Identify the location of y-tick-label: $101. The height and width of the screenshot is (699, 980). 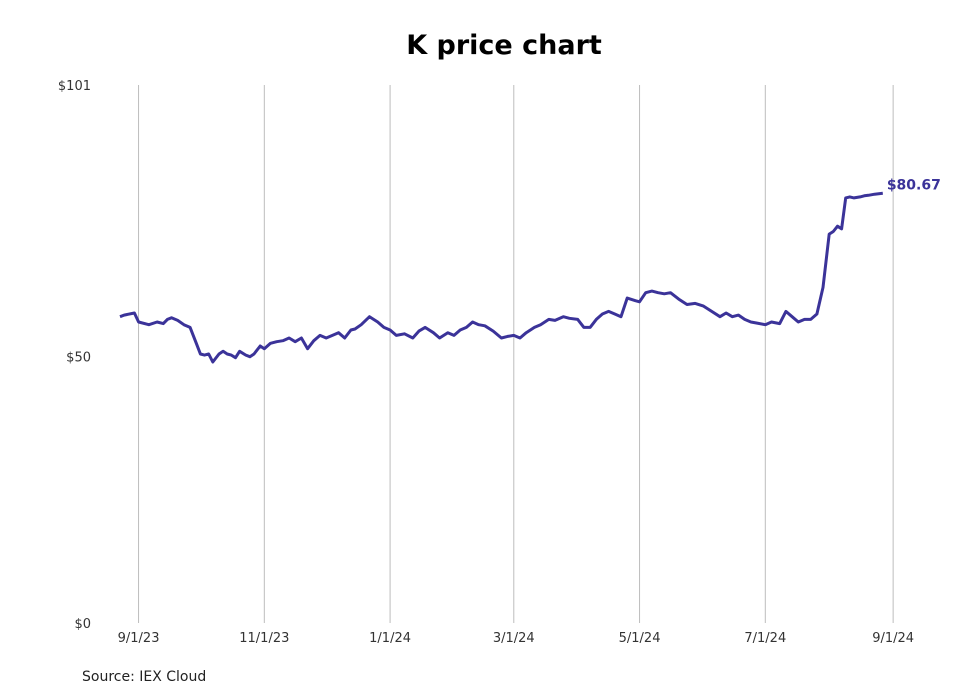
(74, 86).